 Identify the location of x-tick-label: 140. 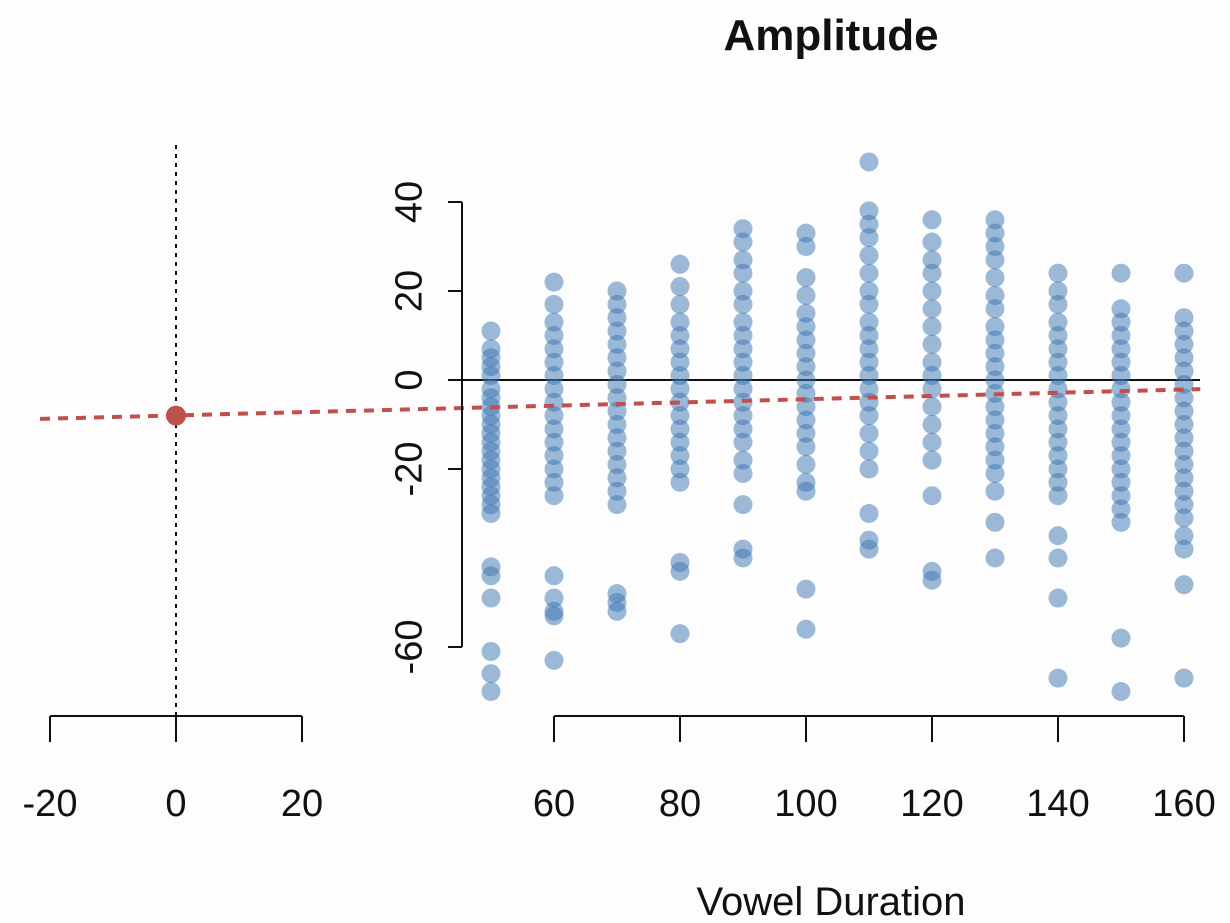
(1057, 804).